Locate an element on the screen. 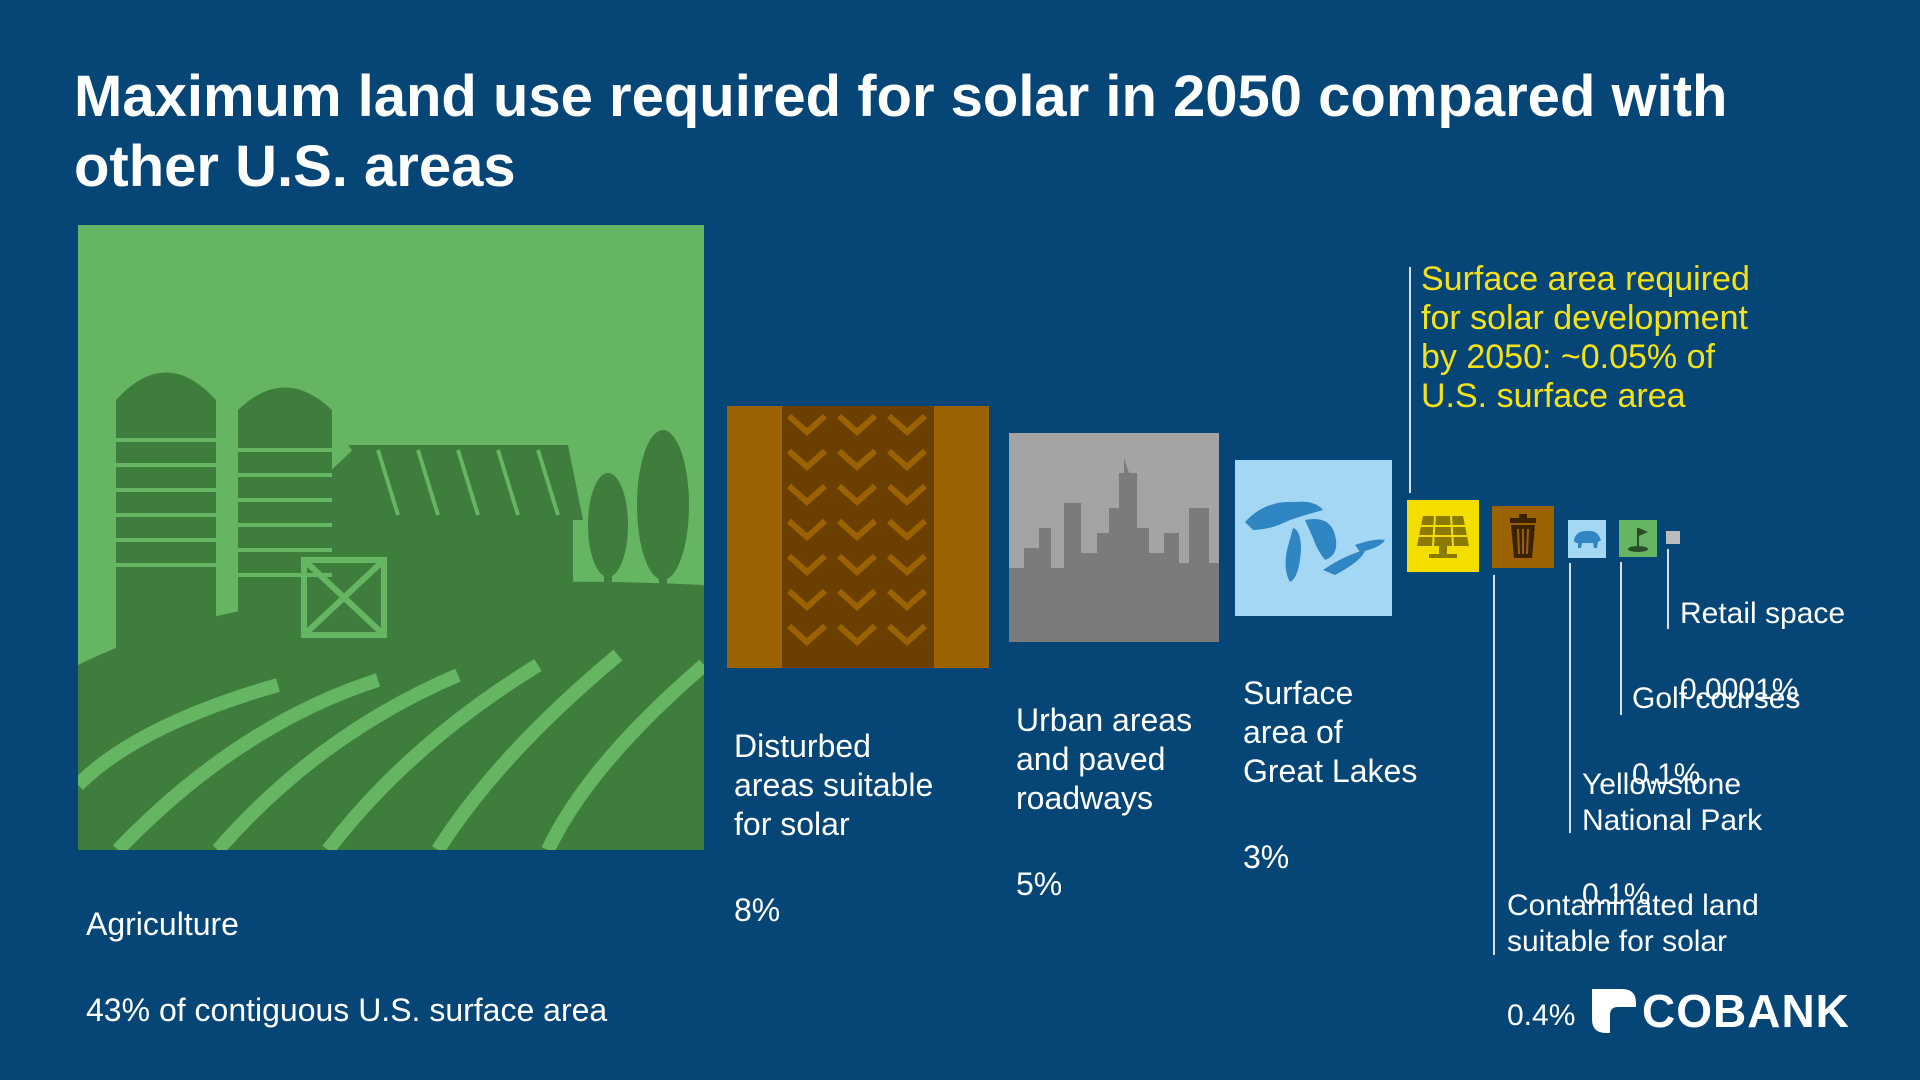  yellowstone-tile is located at coordinates (1587, 539).